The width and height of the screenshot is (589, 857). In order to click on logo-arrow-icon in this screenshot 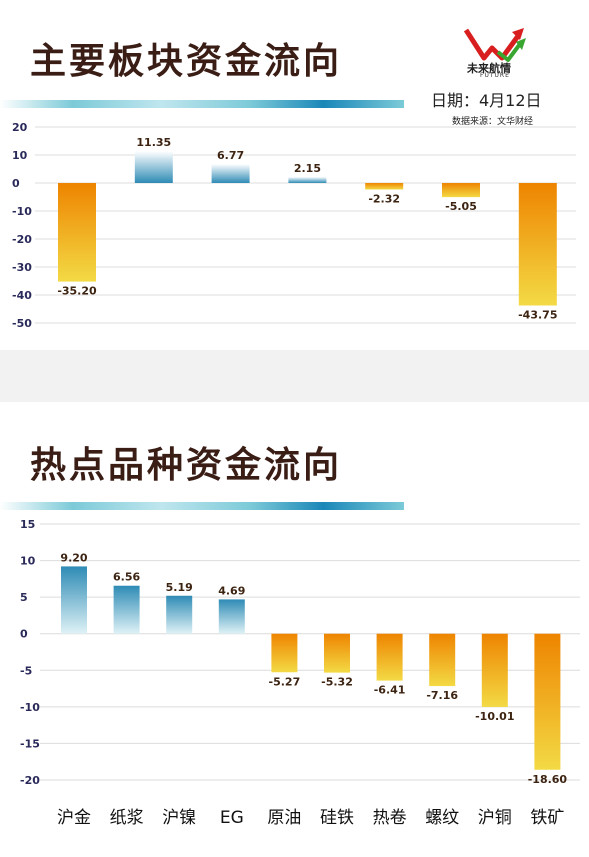, I will do `click(494, 45)`.